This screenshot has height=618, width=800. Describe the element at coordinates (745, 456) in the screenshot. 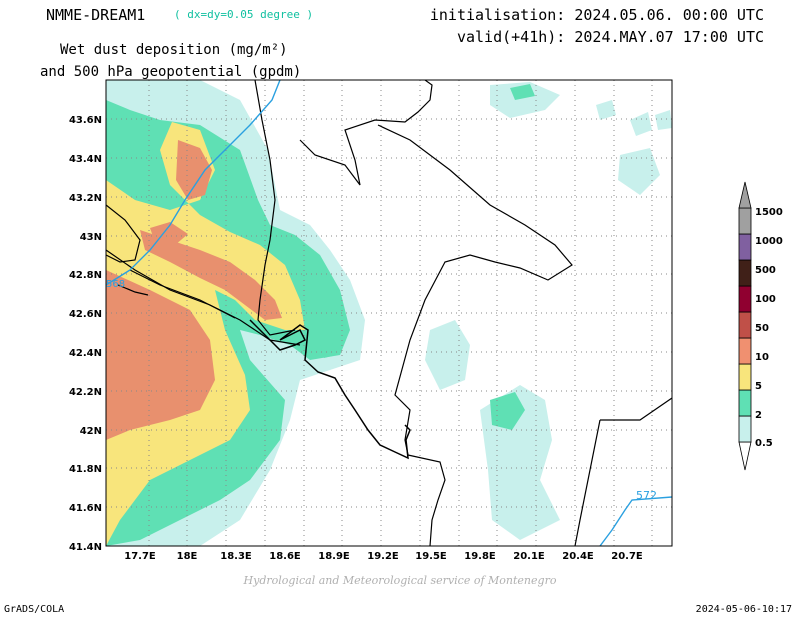

I see `legend-arrow-low` at that location.